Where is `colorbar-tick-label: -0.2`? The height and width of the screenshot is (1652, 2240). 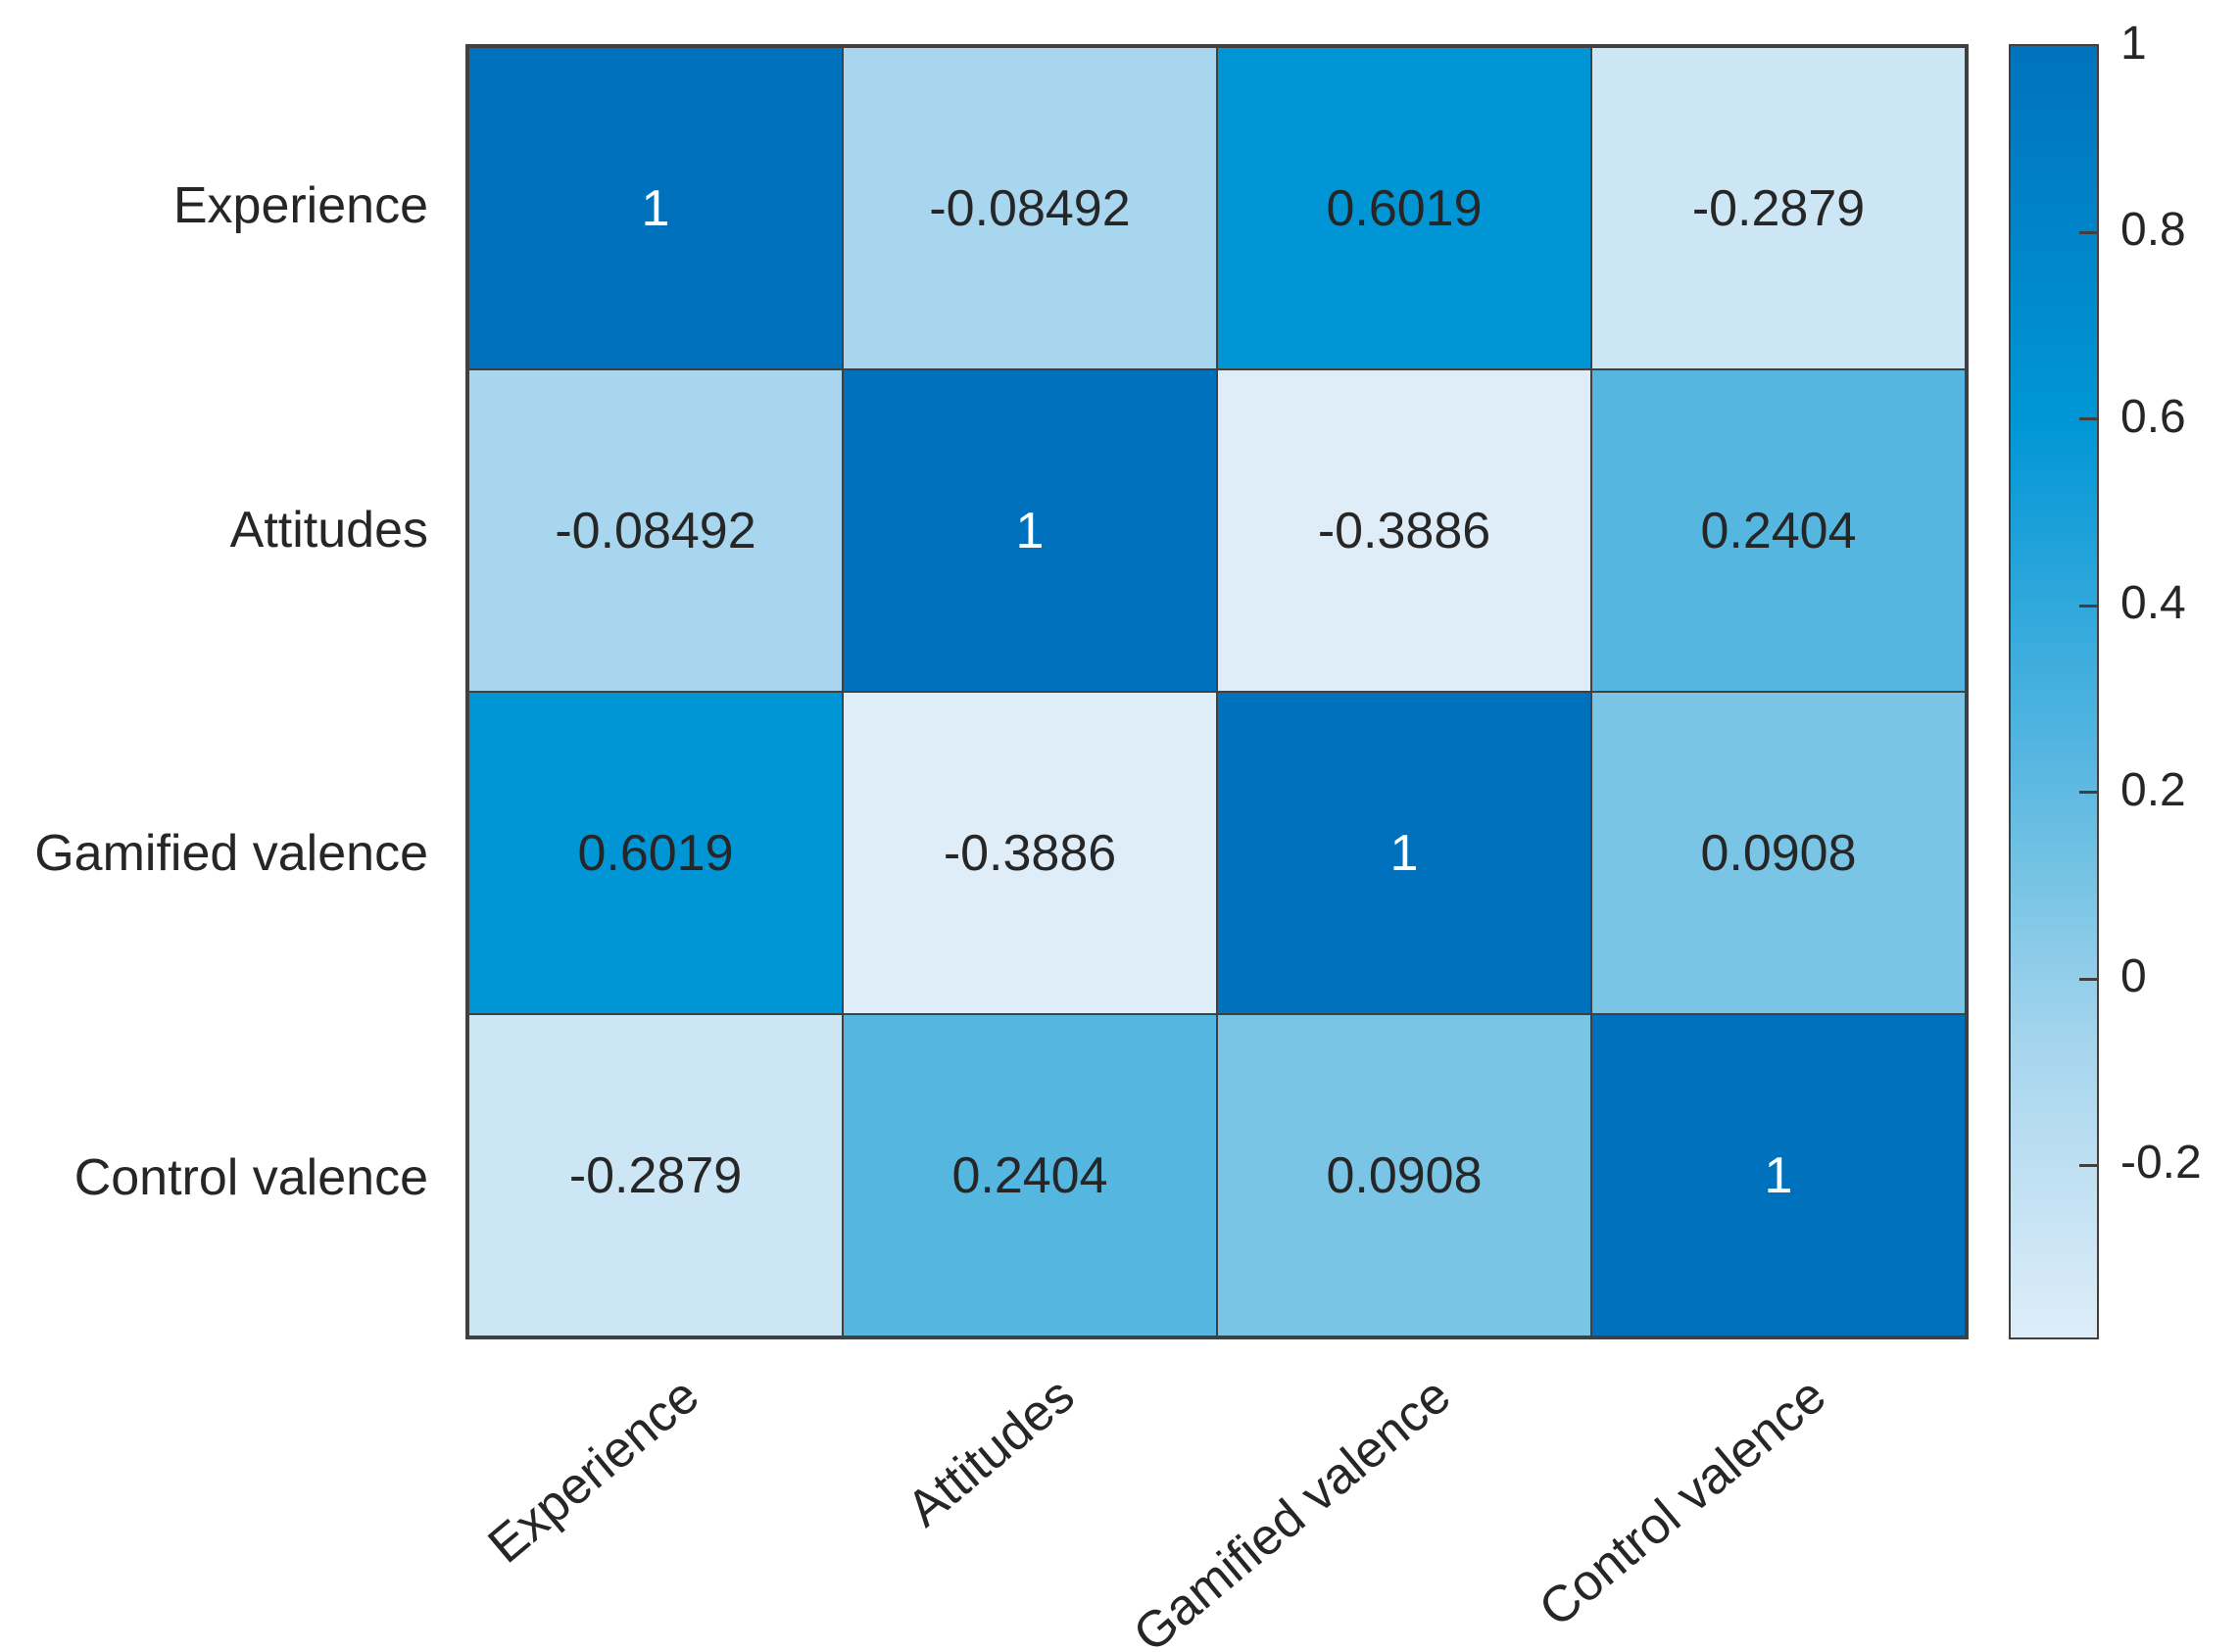 colorbar-tick-label: -0.2 is located at coordinates (2161, 1163).